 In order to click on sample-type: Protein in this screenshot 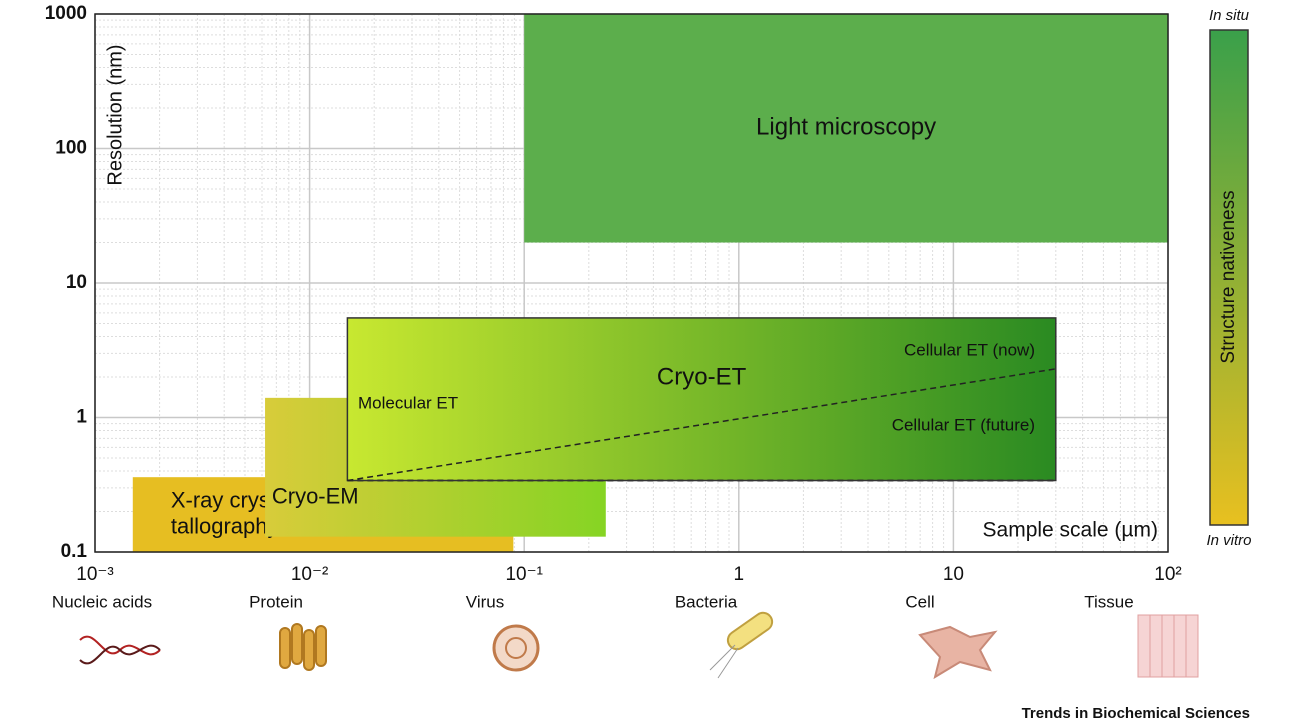, I will do `click(276, 601)`.